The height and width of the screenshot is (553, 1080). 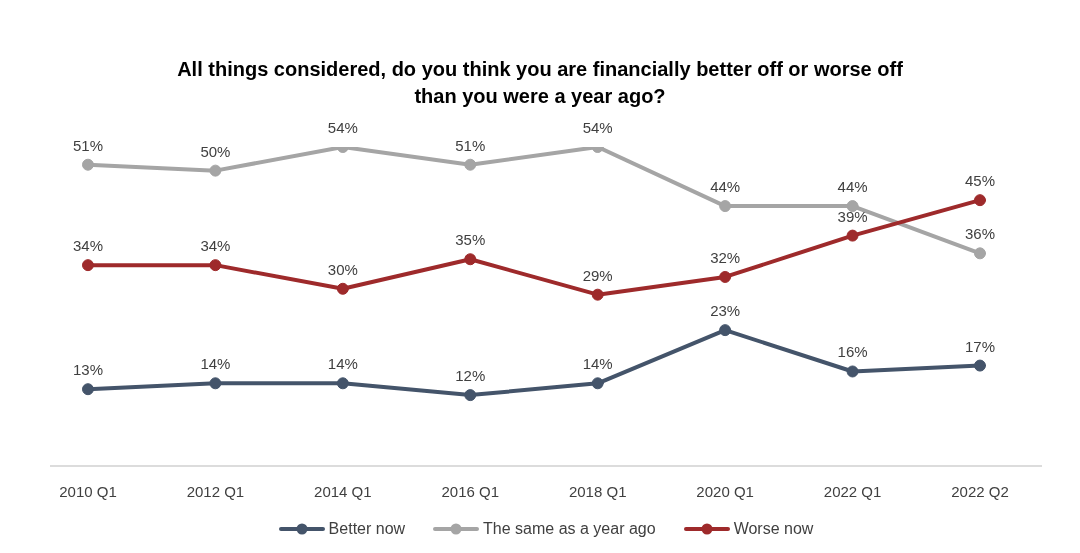 What do you see at coordinates (597, 491) in the screenshot?
I see `x-tick-label: 2018 Q1` at bounding box center [597, 491].